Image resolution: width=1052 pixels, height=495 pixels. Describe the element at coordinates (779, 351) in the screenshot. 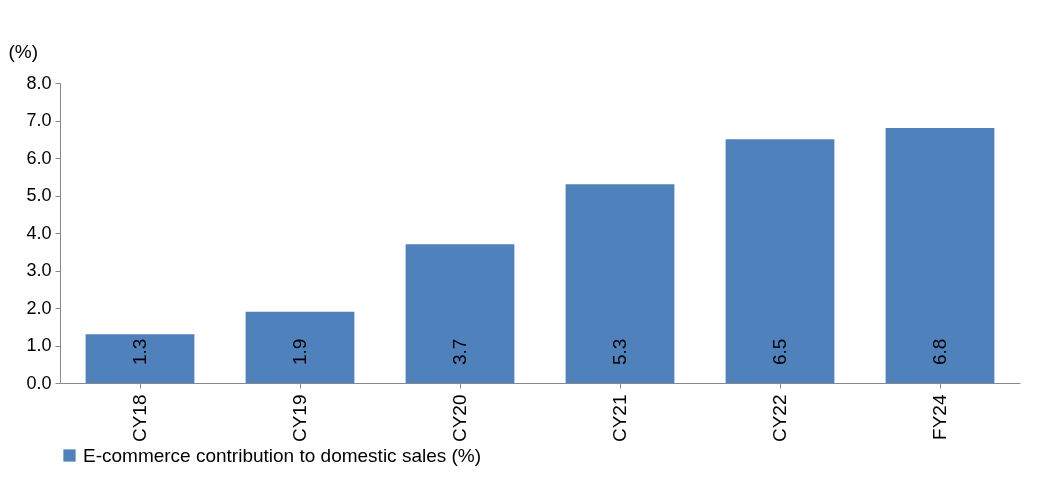

I see `data-label: 6.5` at that location.